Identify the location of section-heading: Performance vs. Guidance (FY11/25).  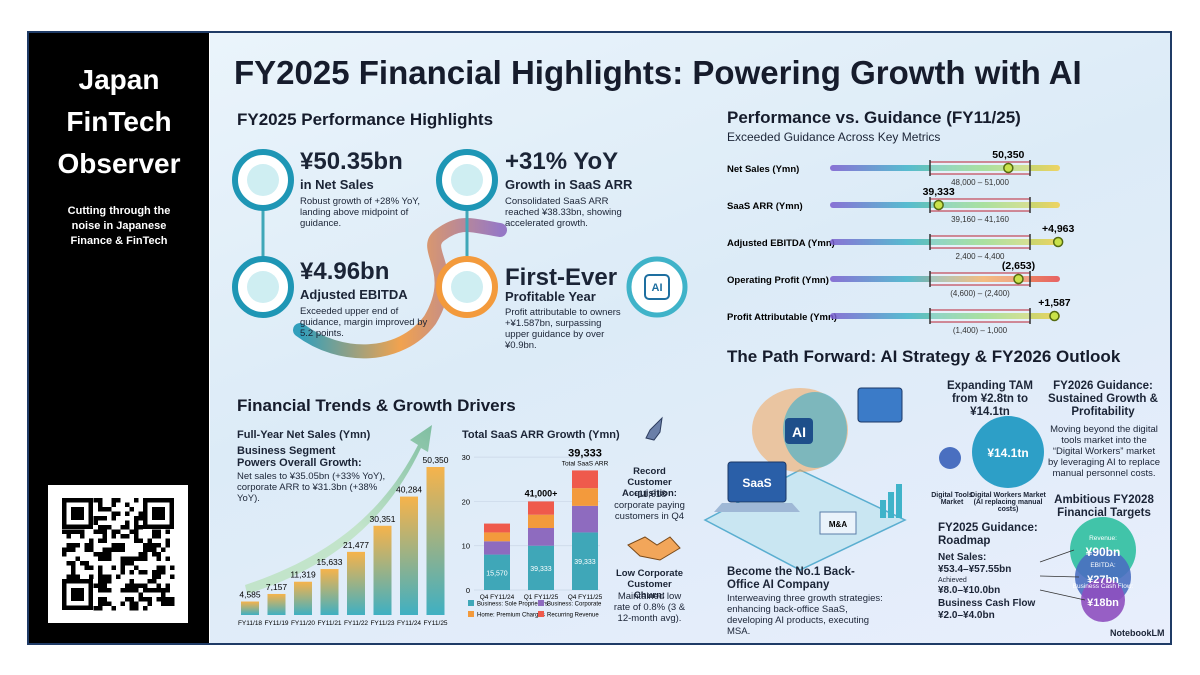
(874, 117).